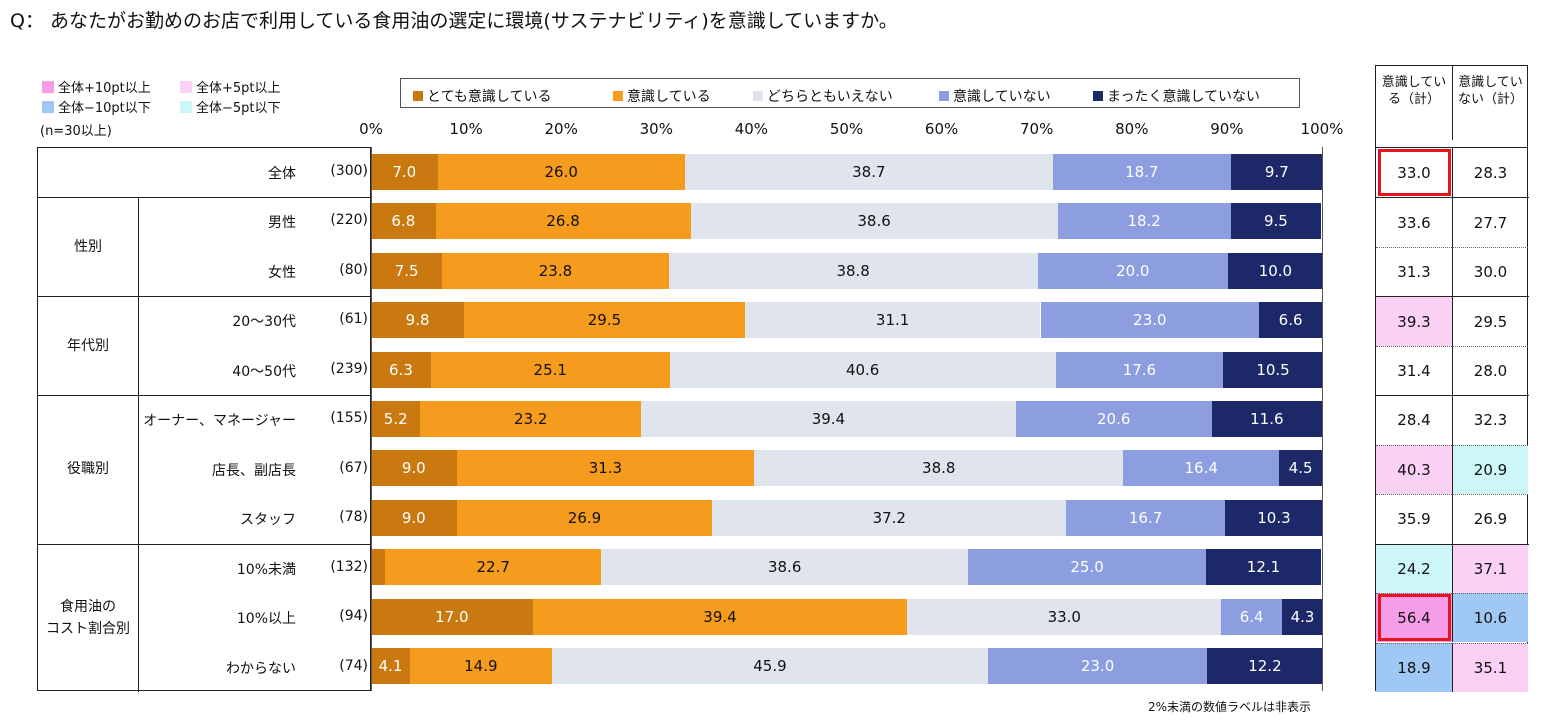 The width and height of the screenshot is (1553, 725). Describe the element at coordinates (1414, 667) in the screenshot. I see `summary-cell-aware: 18.9` at that location.